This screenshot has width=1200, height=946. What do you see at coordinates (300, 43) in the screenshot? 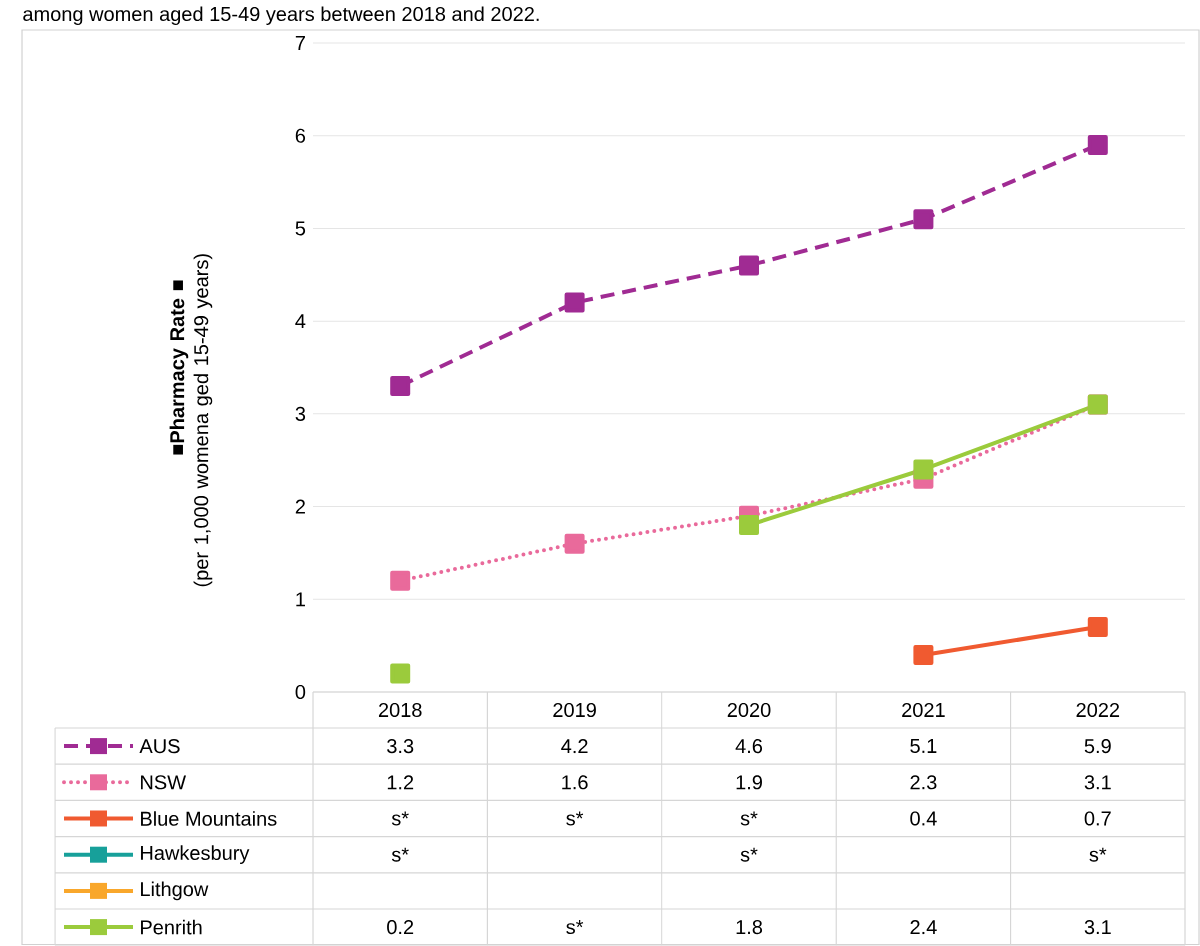
I see `y-tick-label: 7` at bounding box center [300, 43].